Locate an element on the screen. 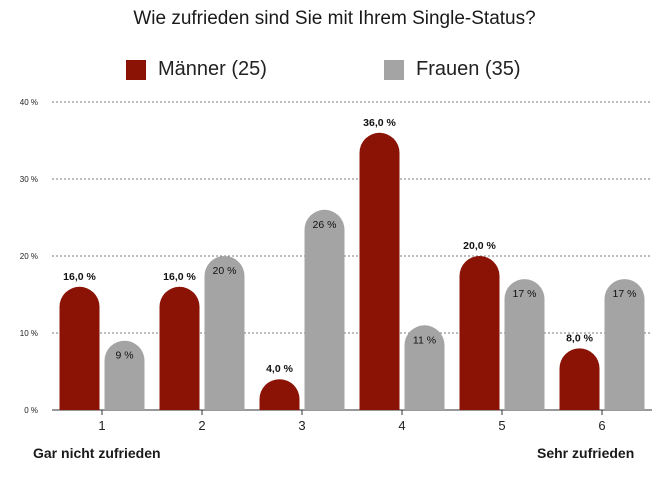 Image resolution: width=669 pixels, height=478 pixels. legend-item-maenner: Männer (25) is located at coordinates (196, 69).